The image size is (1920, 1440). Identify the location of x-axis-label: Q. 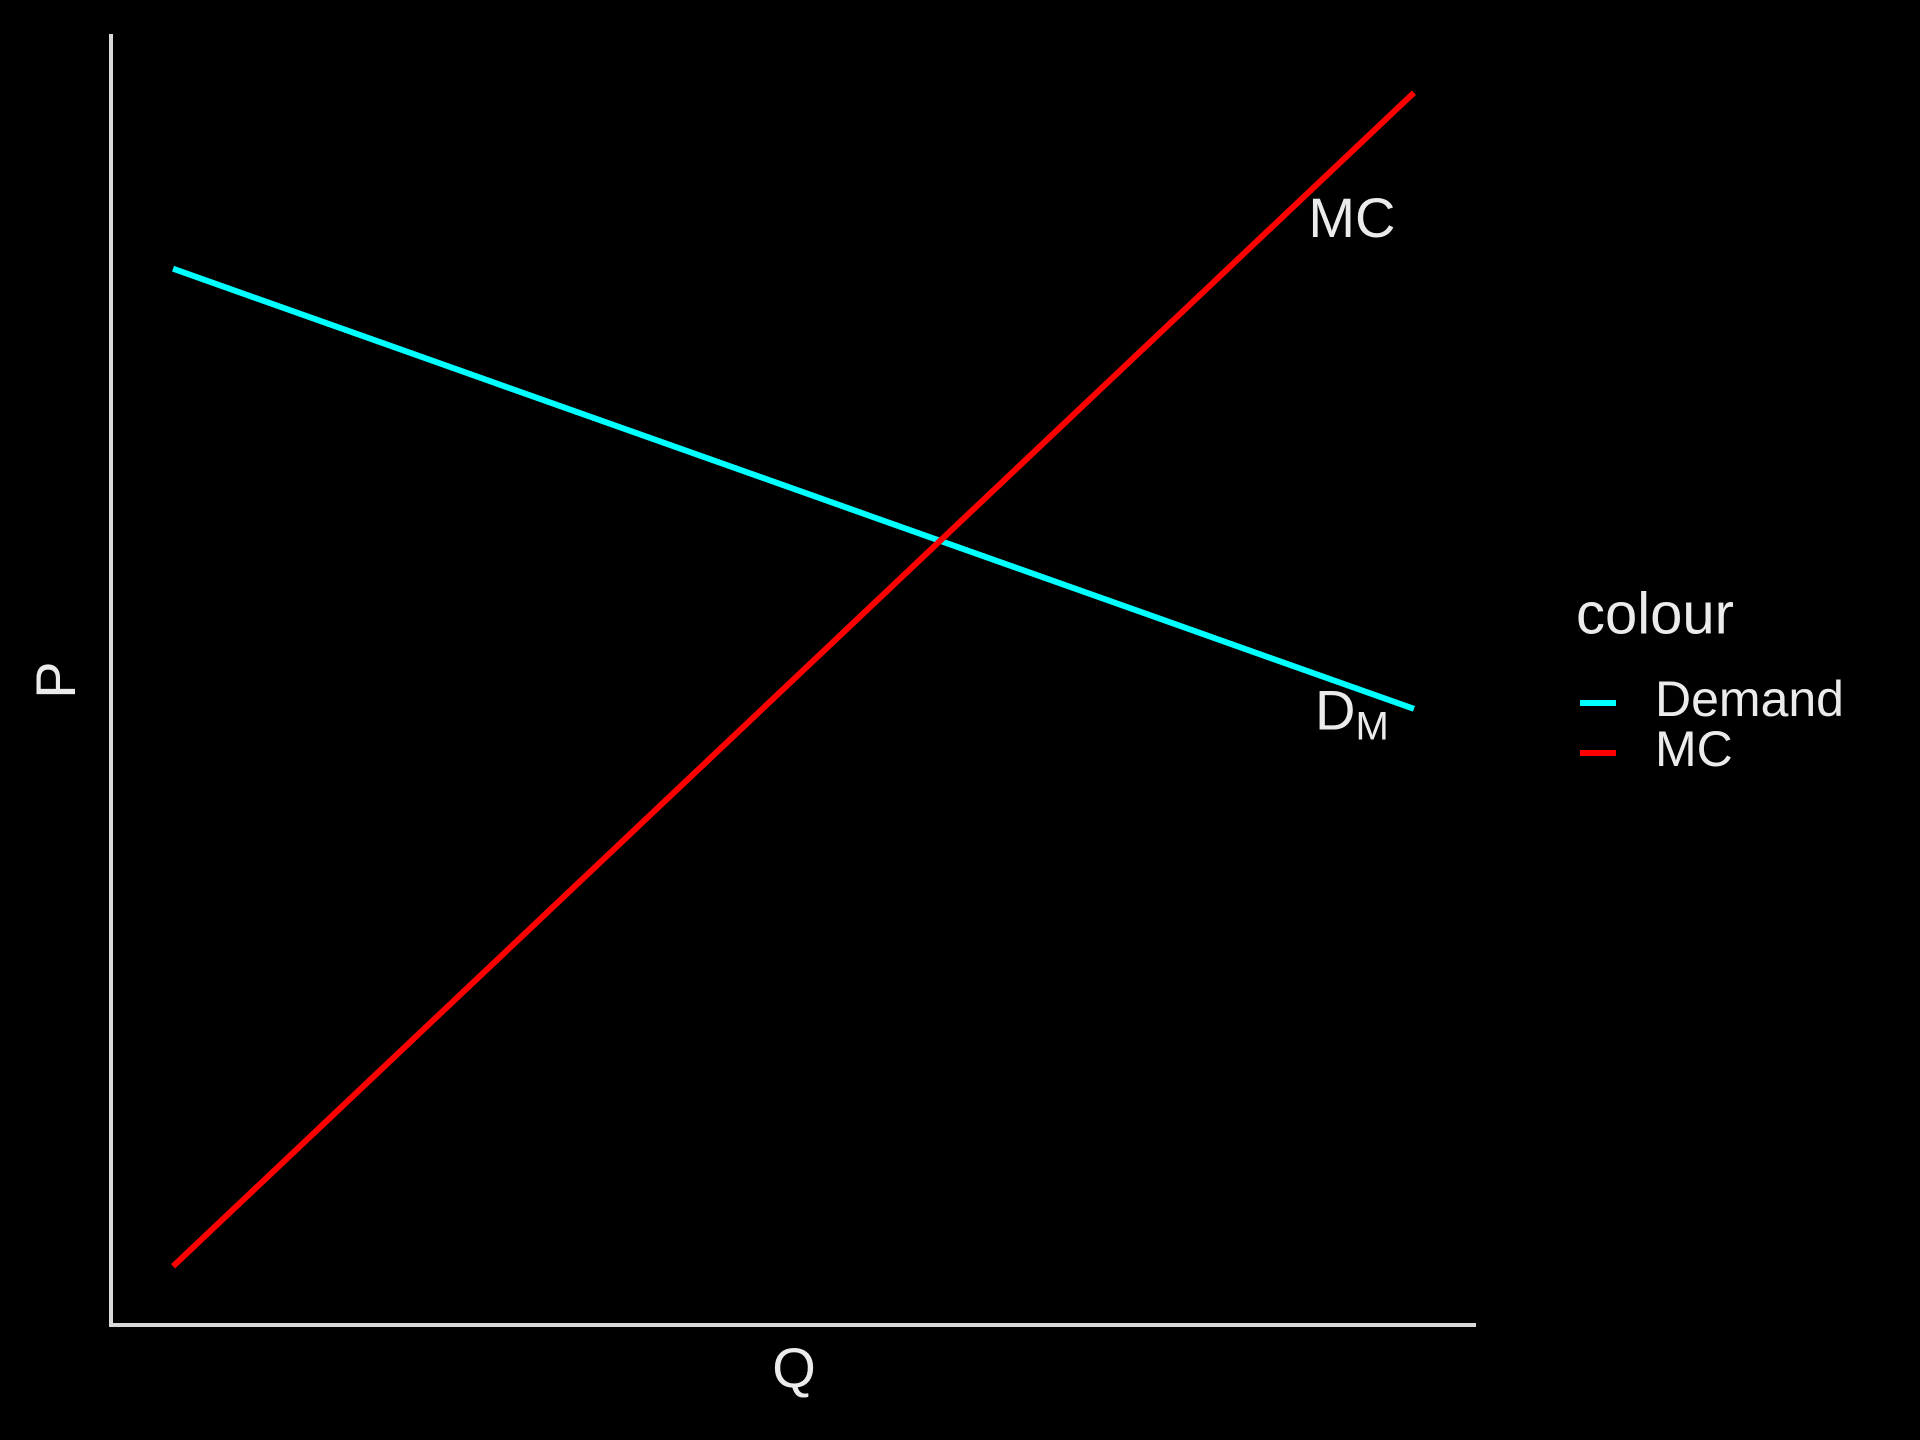
(794, 1367).